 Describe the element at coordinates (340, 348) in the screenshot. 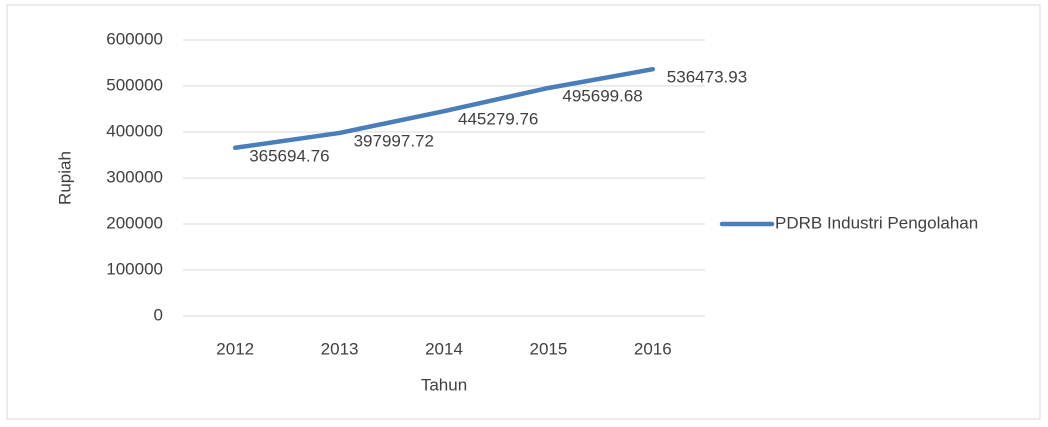

I see `x-tick-label: 2013` at that location.